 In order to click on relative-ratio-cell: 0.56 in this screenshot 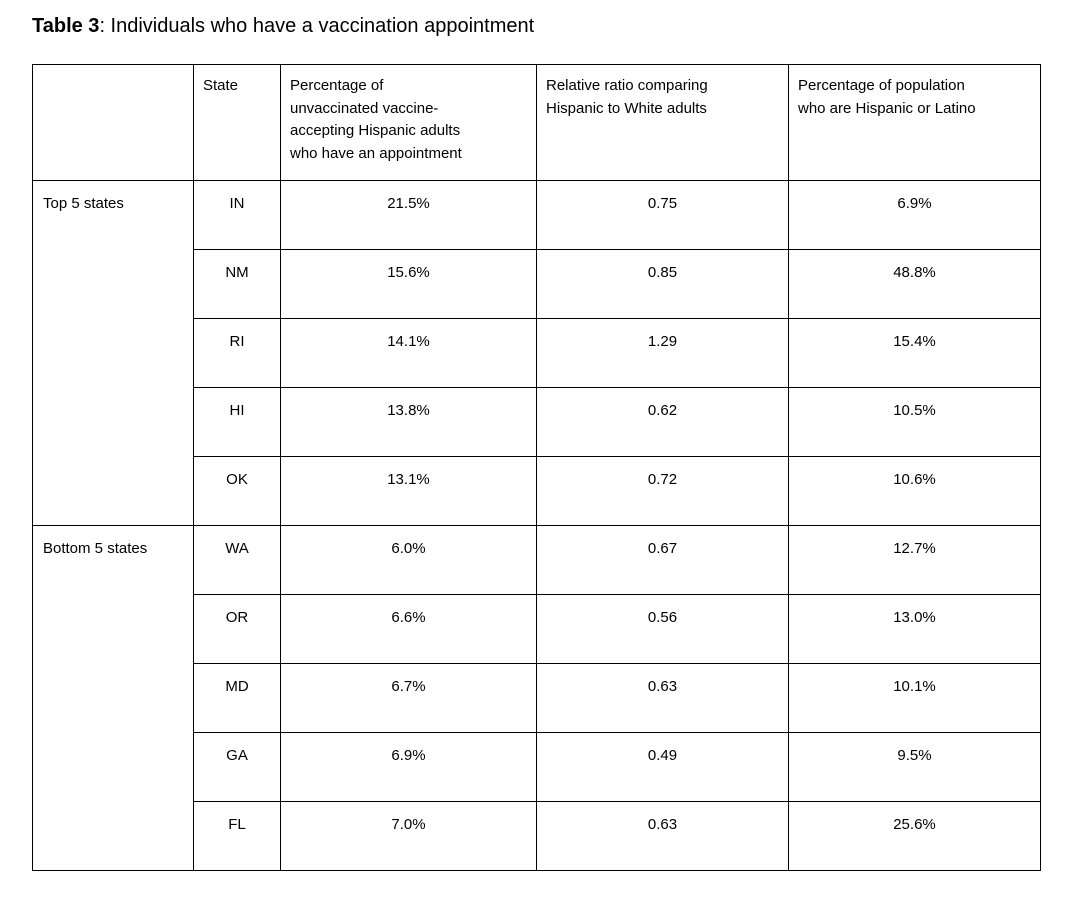, I will do `click(662, 629)`.